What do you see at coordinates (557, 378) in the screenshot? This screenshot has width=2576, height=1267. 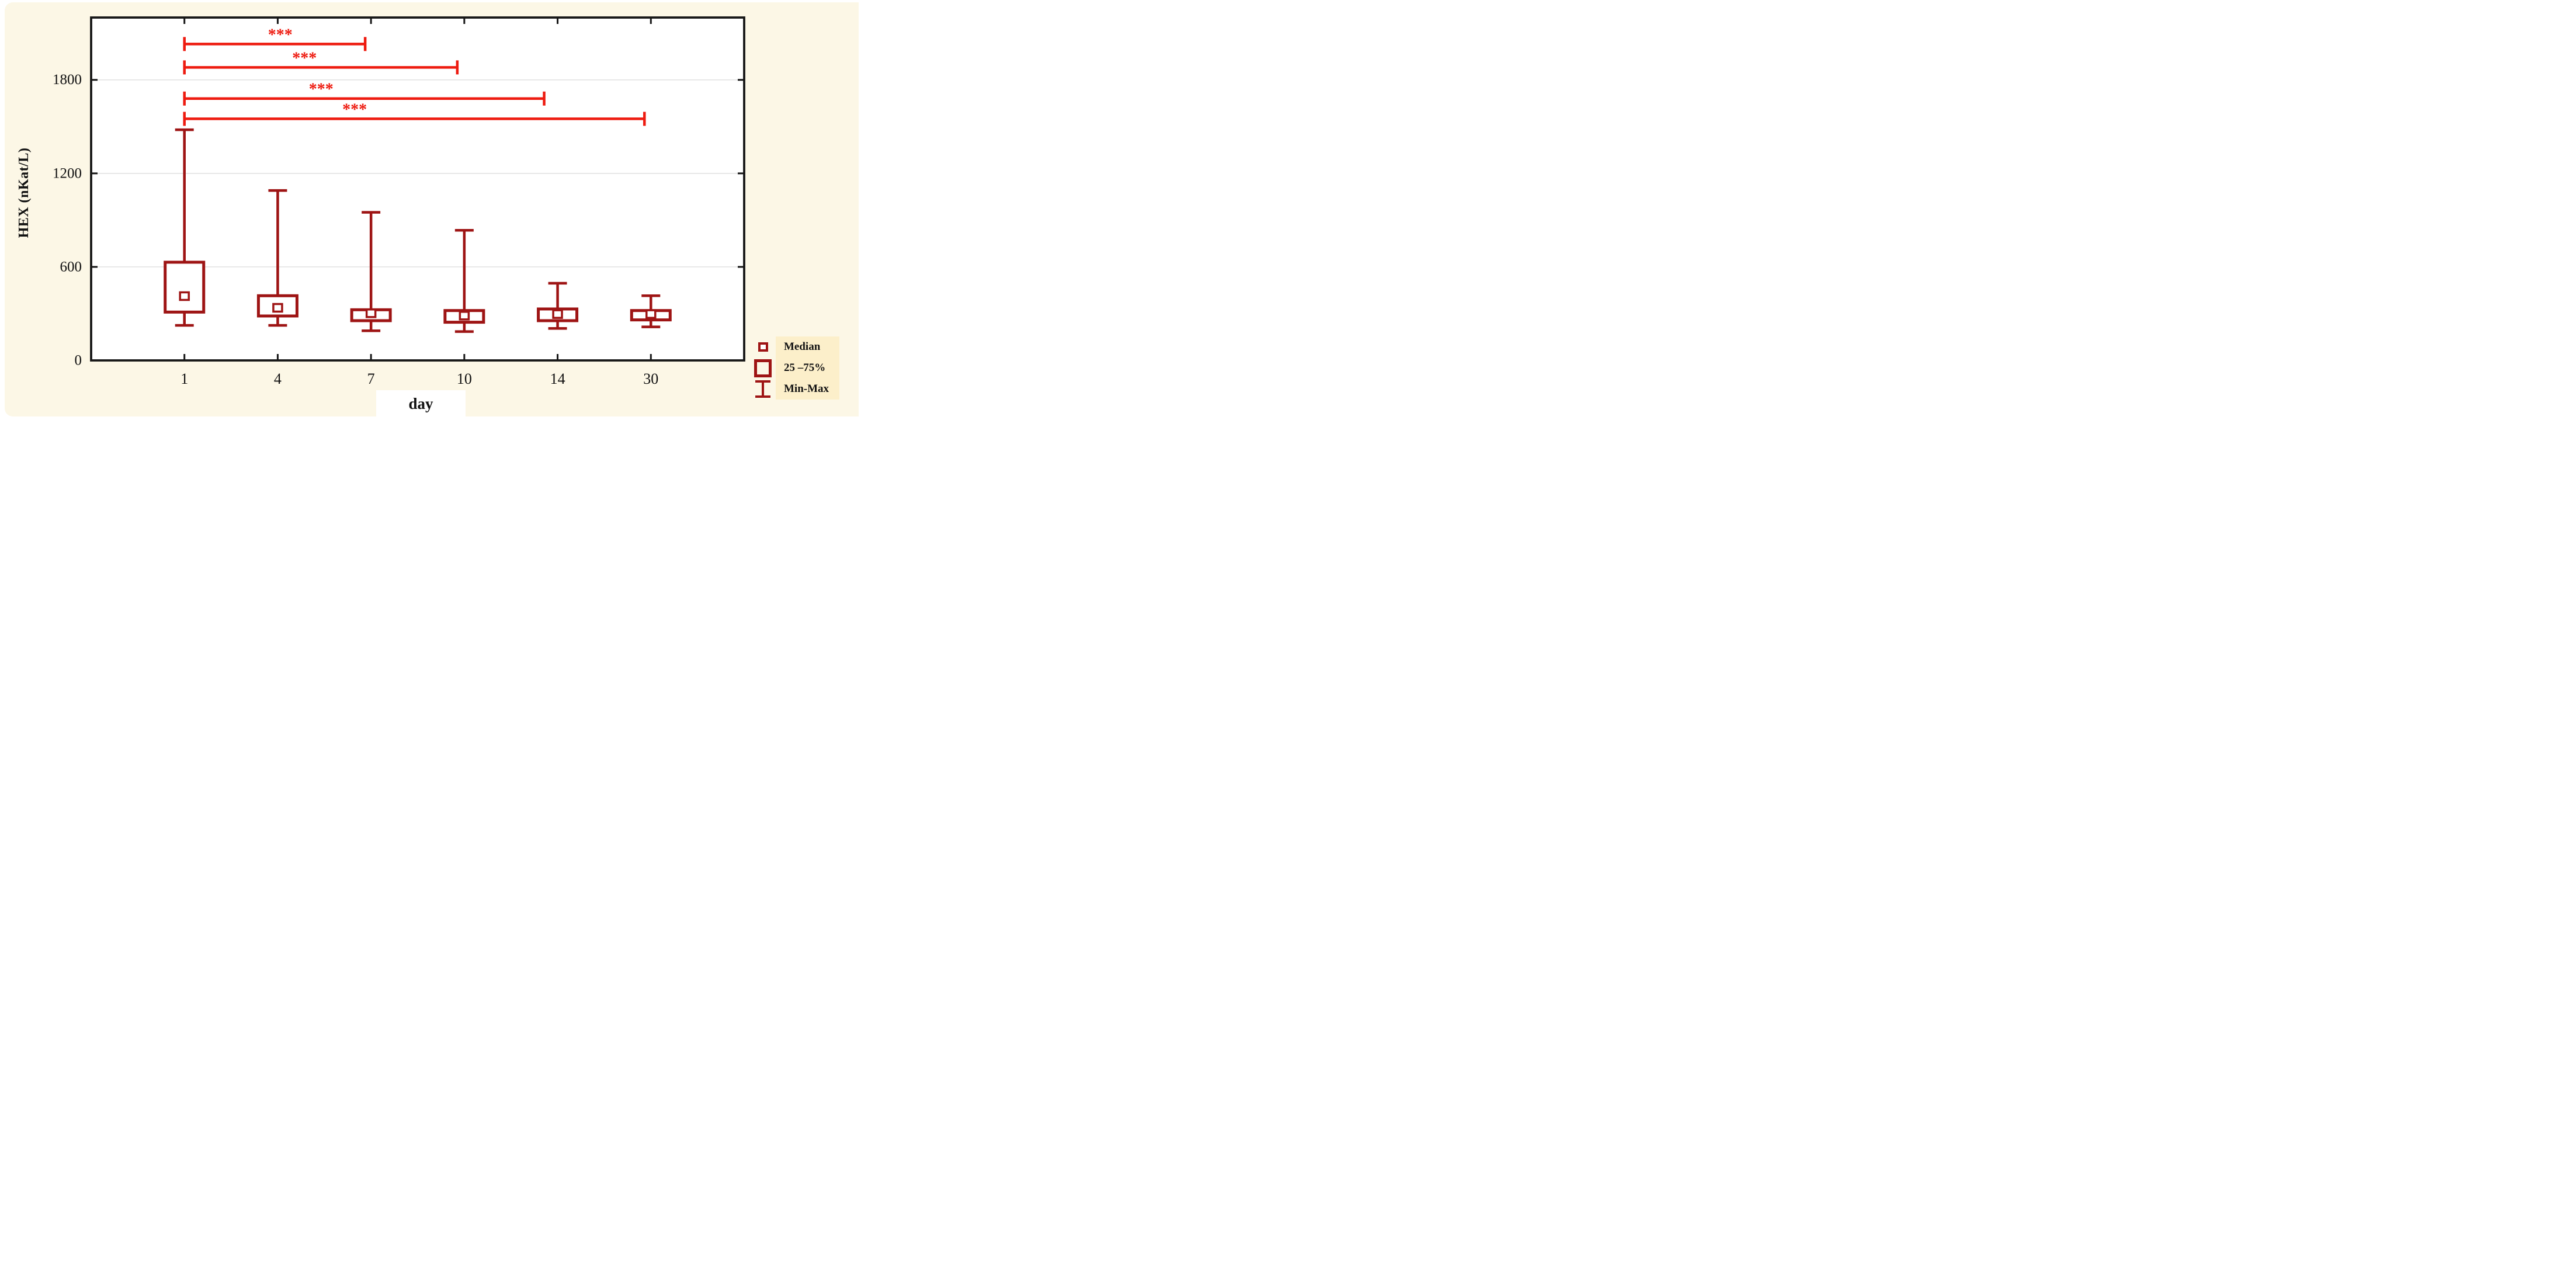 I see `x-tick-label: 14` at bounding box center [557, 378].